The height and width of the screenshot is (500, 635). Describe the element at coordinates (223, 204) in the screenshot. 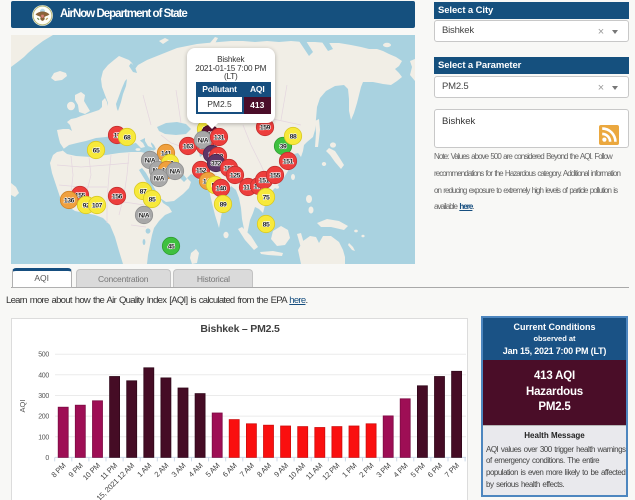

I see `svg-text: 89` at that location.